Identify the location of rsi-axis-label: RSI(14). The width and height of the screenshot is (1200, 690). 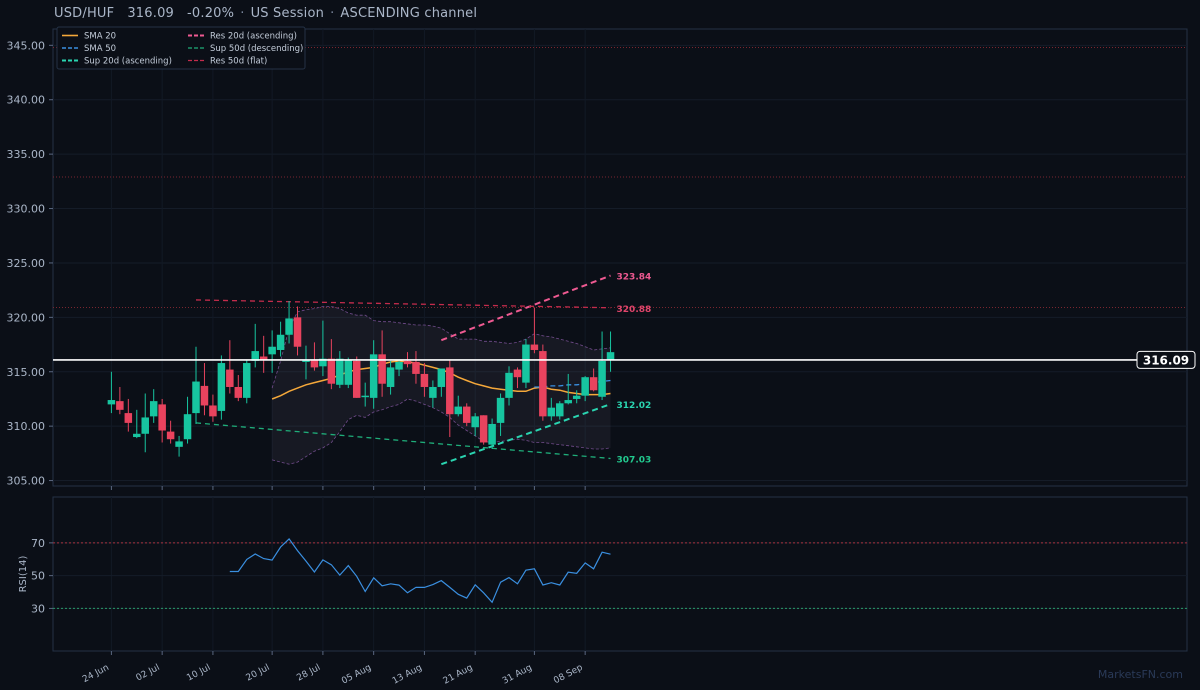
(23, 574).